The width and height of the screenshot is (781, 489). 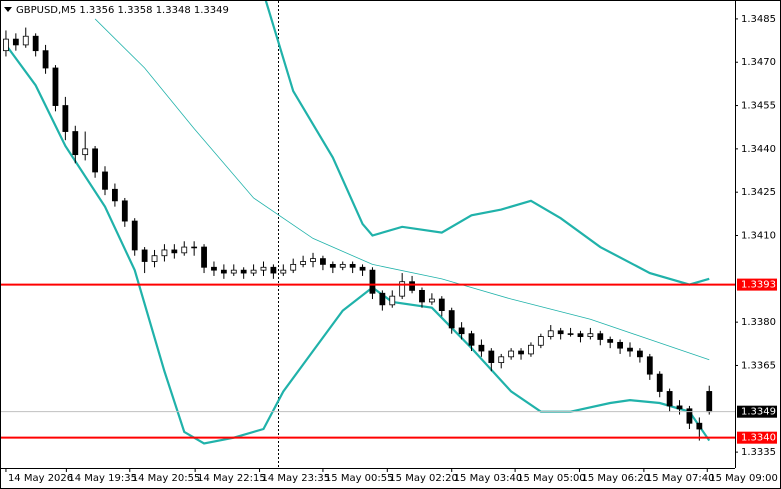 I want to click on y-tick-label: 1.3410, so click(x=758, y=236).